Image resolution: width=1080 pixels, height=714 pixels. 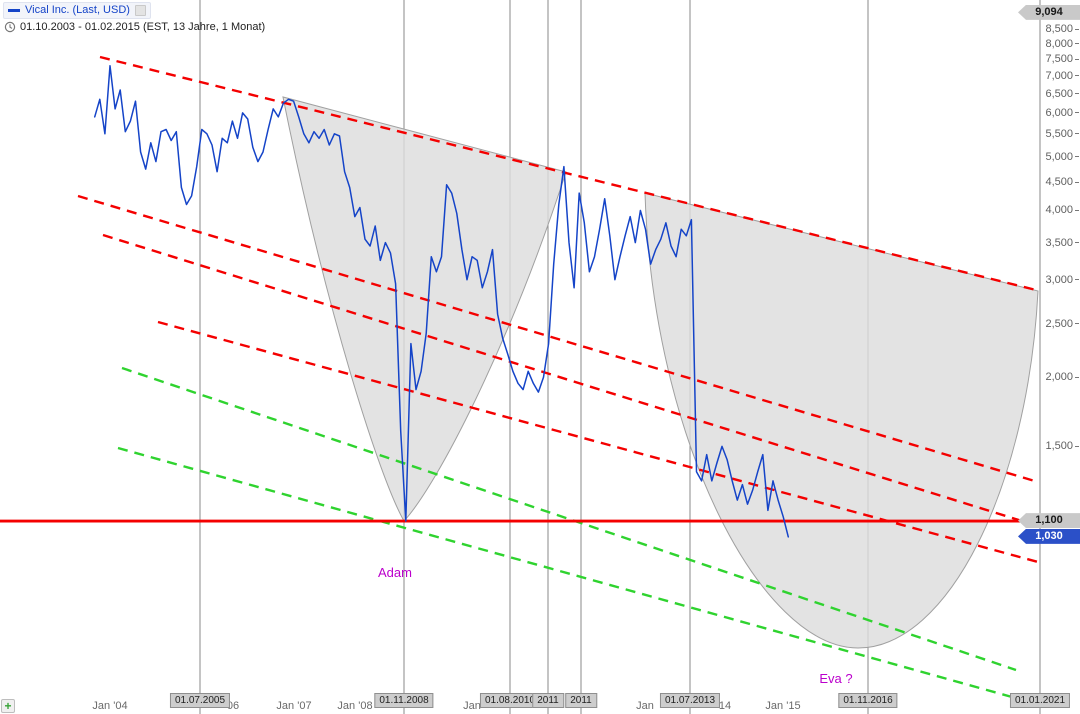 I want to click on y-axis-label: 2,000, so click(x=1062, y=377).